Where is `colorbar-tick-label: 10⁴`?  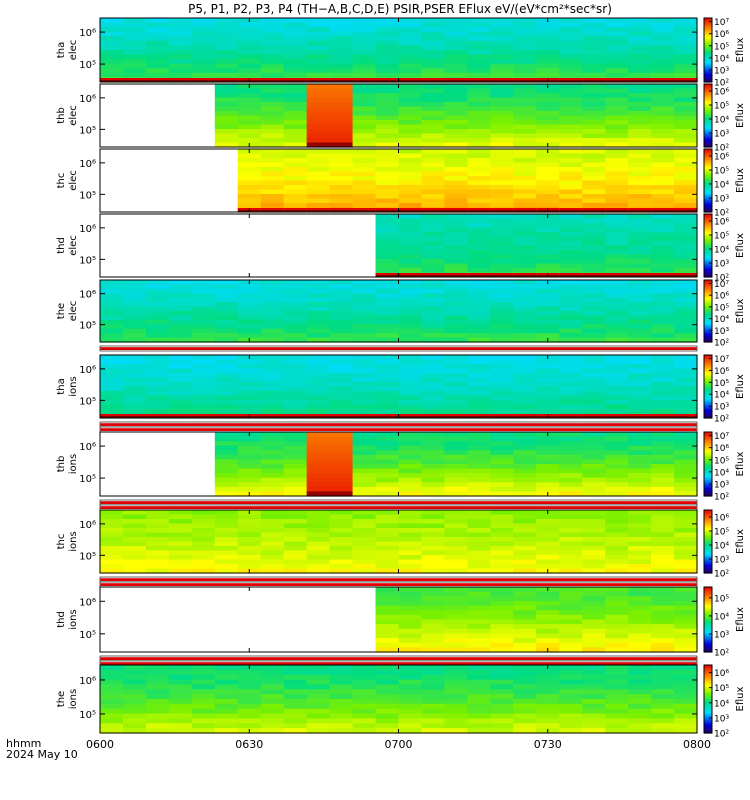 colorbar-tick-label: 10⁴ is located at coordinates (721, 121).